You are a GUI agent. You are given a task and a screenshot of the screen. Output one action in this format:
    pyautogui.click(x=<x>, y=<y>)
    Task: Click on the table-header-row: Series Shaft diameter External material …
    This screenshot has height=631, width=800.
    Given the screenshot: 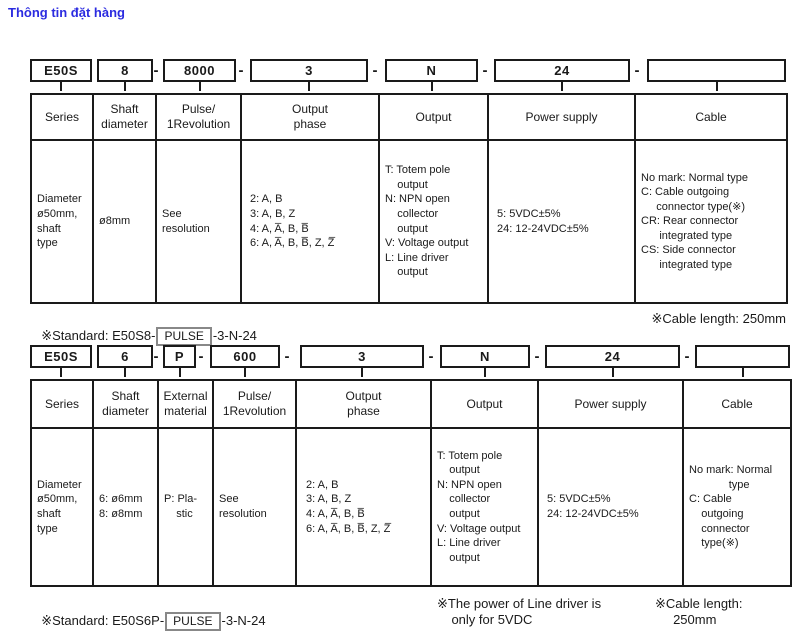 What is the action you would take?
    pyautogui.click(x=411, y=404)
    